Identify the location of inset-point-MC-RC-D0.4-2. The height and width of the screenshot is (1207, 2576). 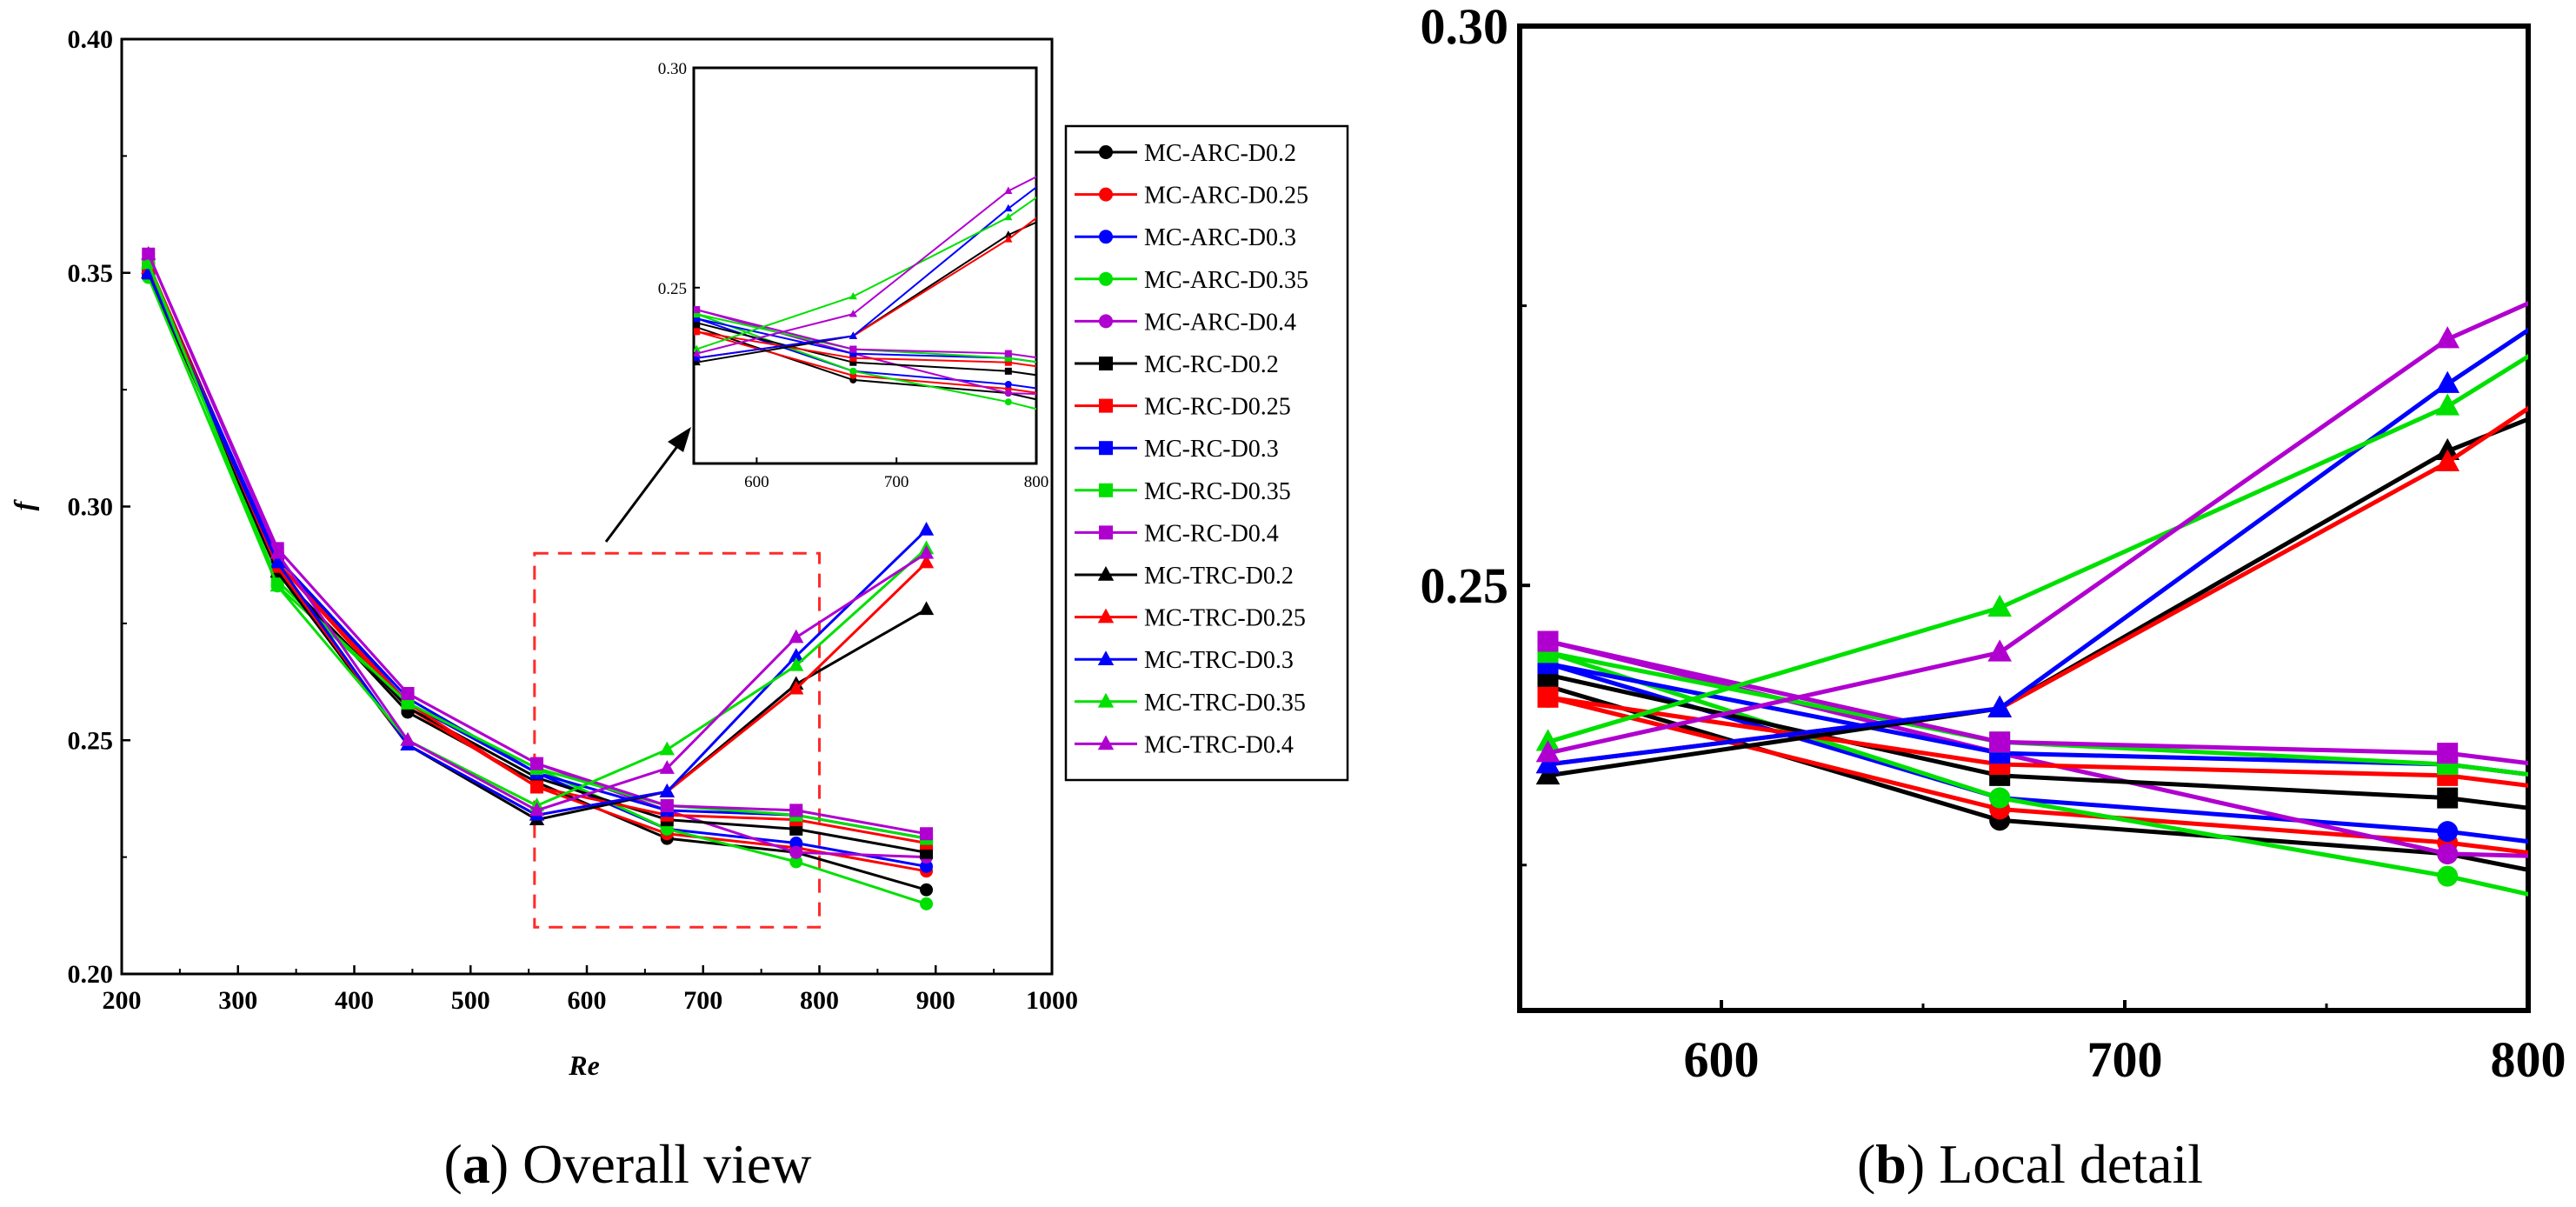
(1008, 353).